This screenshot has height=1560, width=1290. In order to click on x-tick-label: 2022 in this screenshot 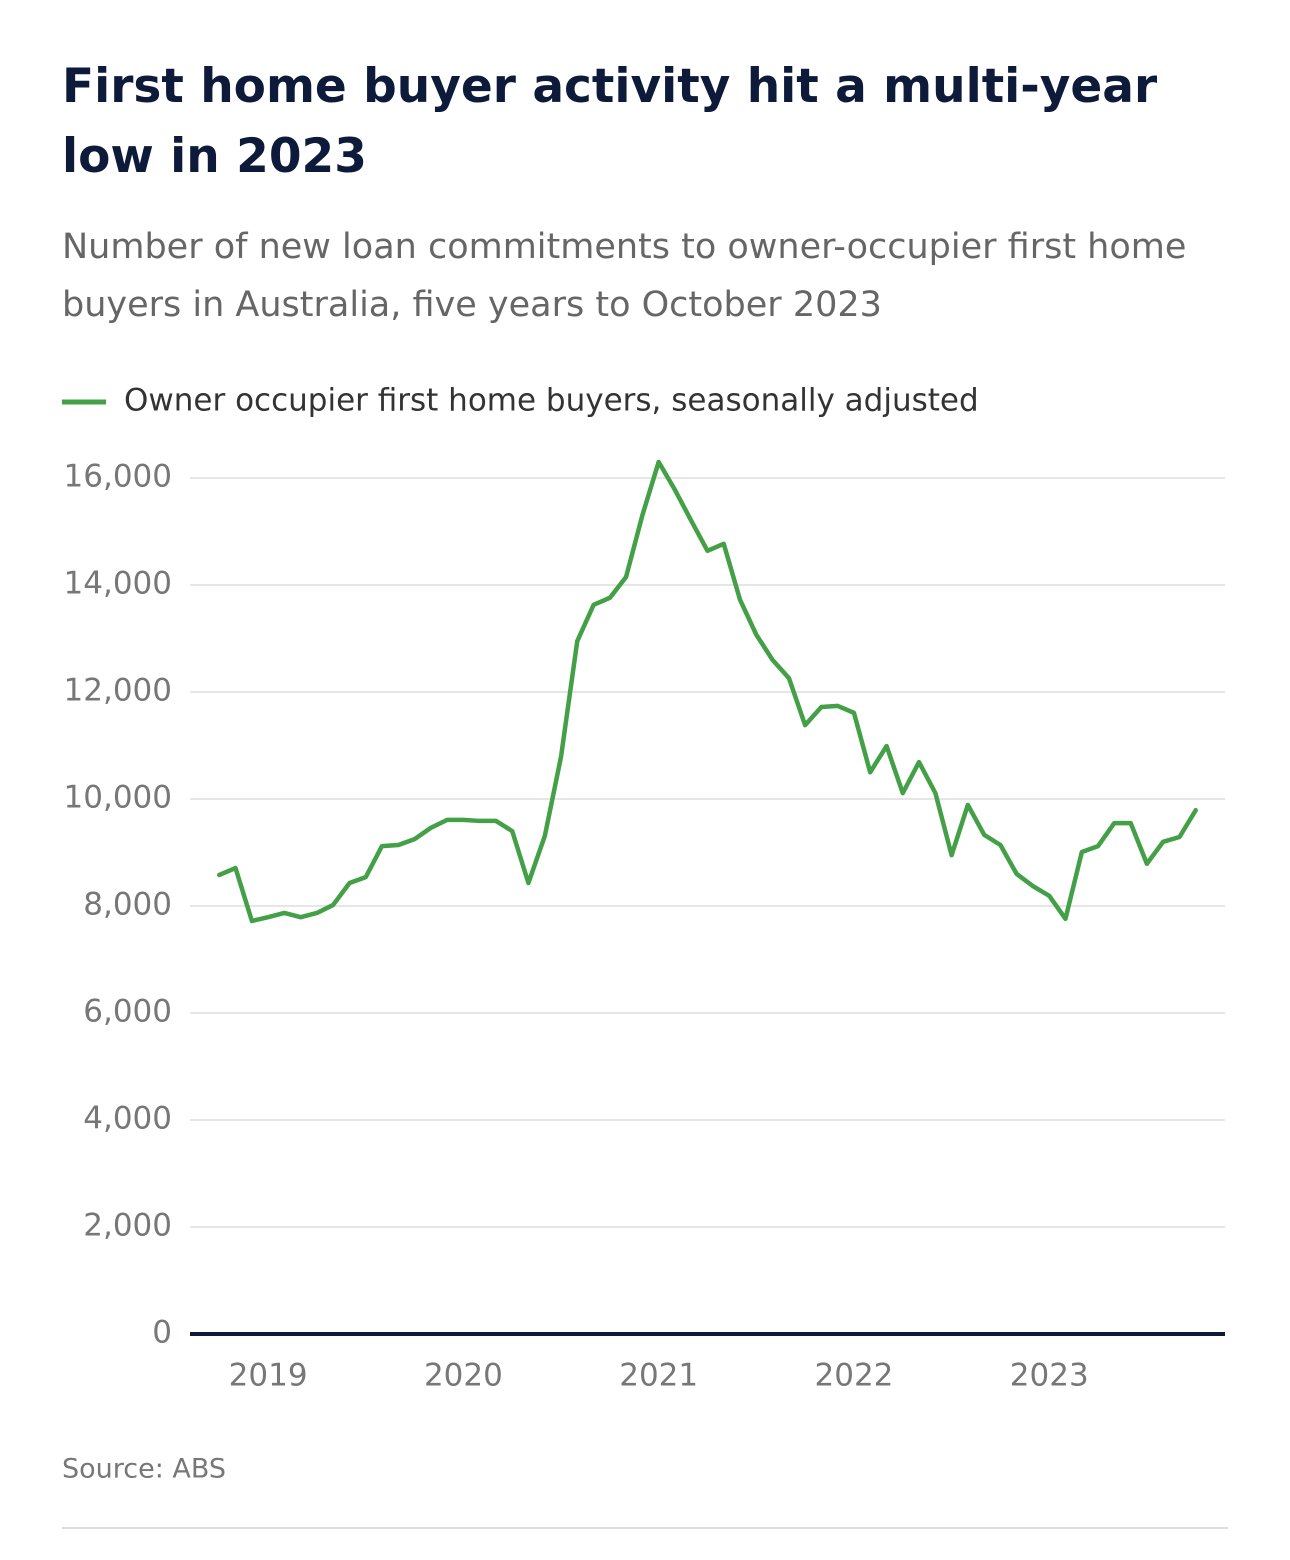, I will do `click(854, 1376)`.